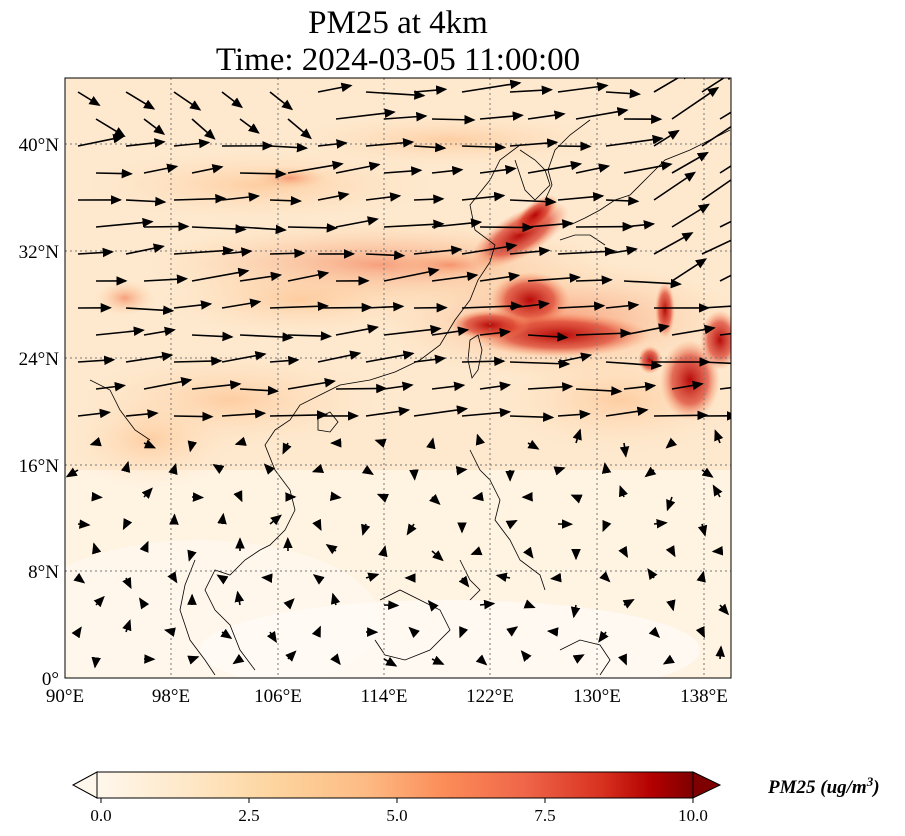 This screenshot has height=836, width=905. Describe the element at coordinates (704, 696) in the screenshot. I see `x-tick-138e: 138°E` at that location.